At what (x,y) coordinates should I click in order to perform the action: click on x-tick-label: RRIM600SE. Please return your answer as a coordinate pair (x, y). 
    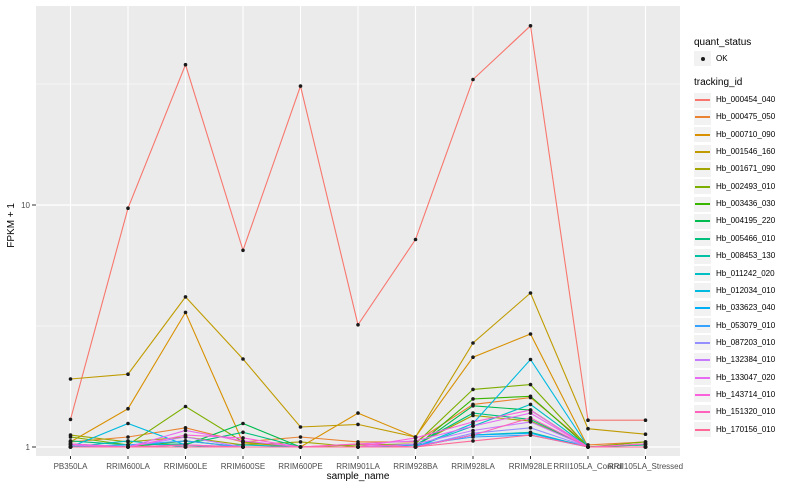
    Looking at the image, I should click on (243, 466).